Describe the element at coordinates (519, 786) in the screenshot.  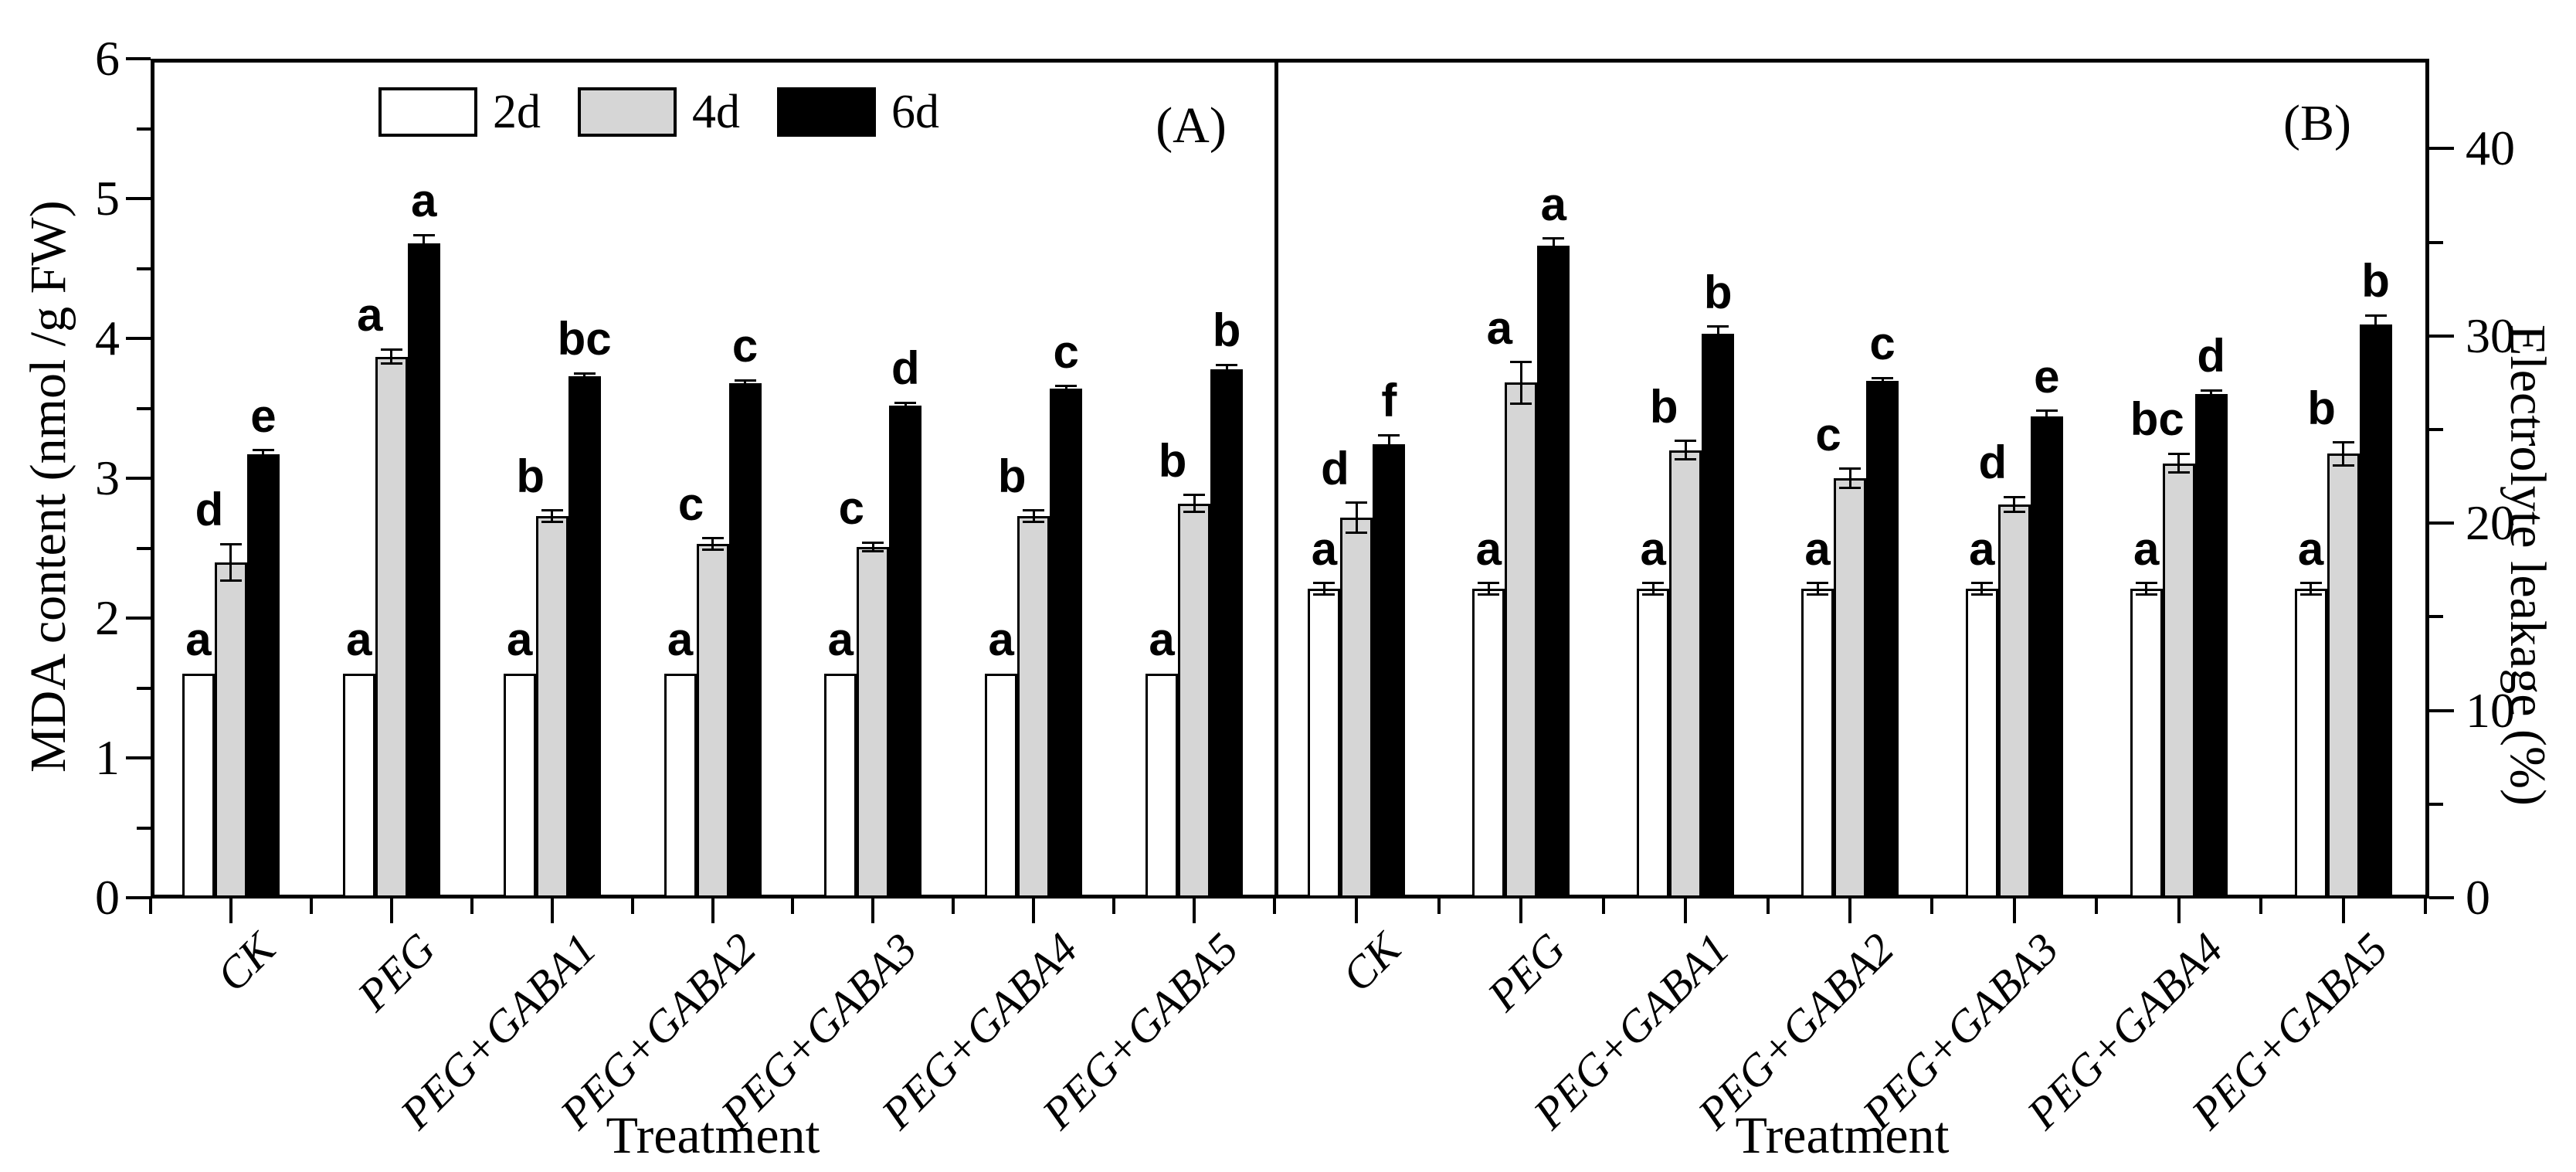
I see `bar-A-PEG+GABA1-2d` at that location.